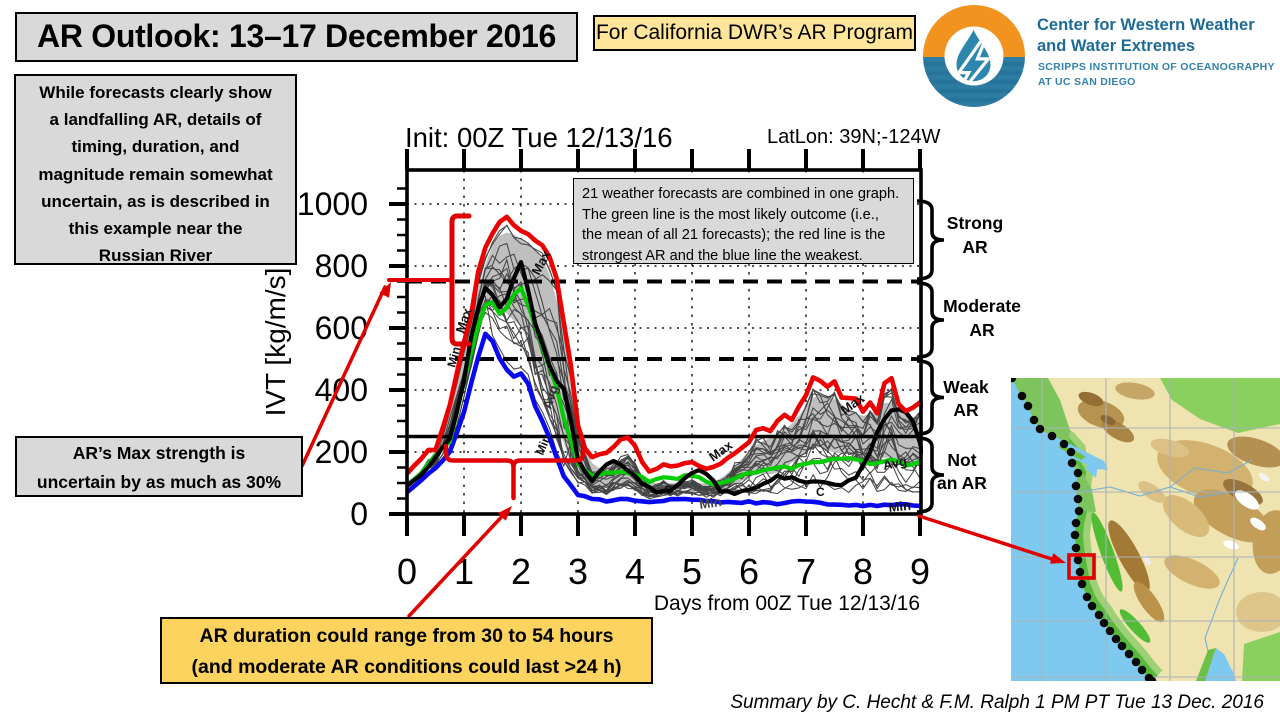  Describe the element at coordinates (341, 266) in the screenshot. I see `svg-text: 800` at that location.